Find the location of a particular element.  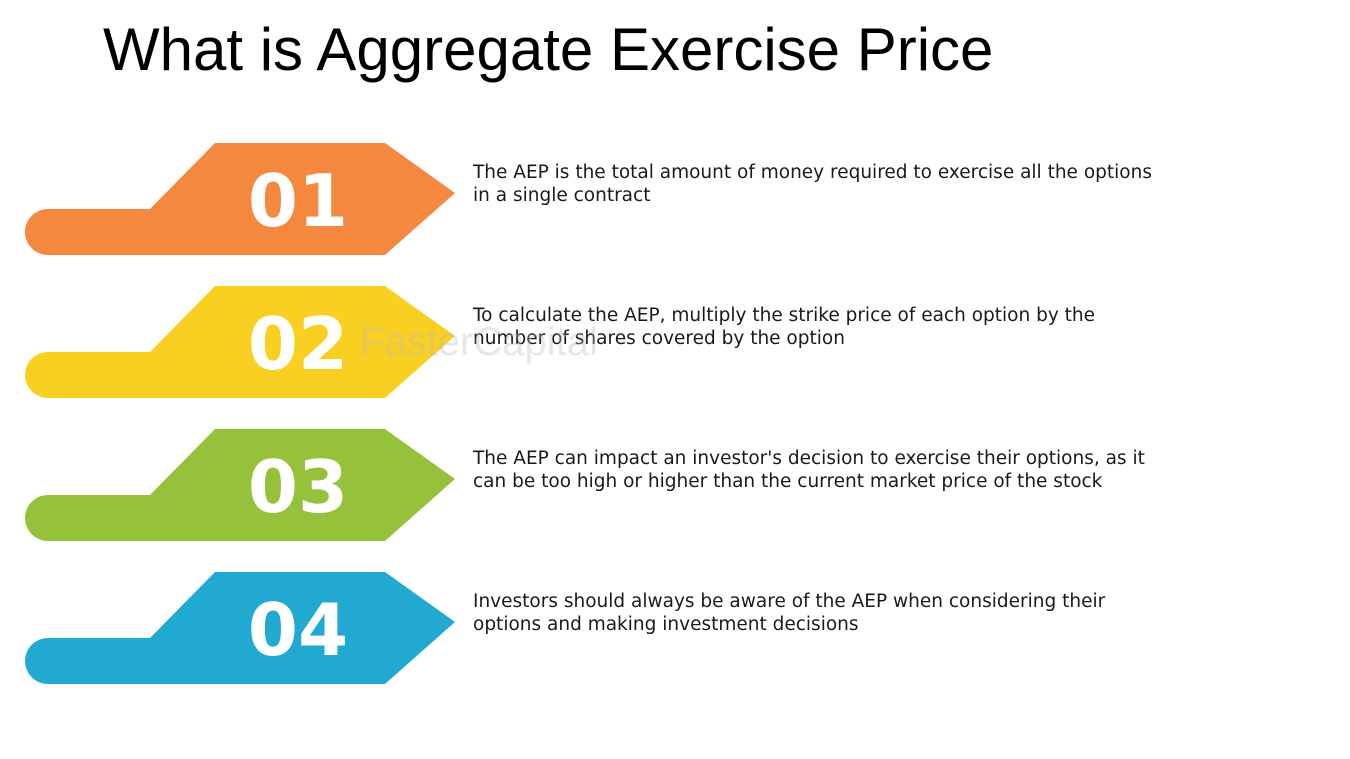

step-number: 01 is located at coordinates (298, 201).